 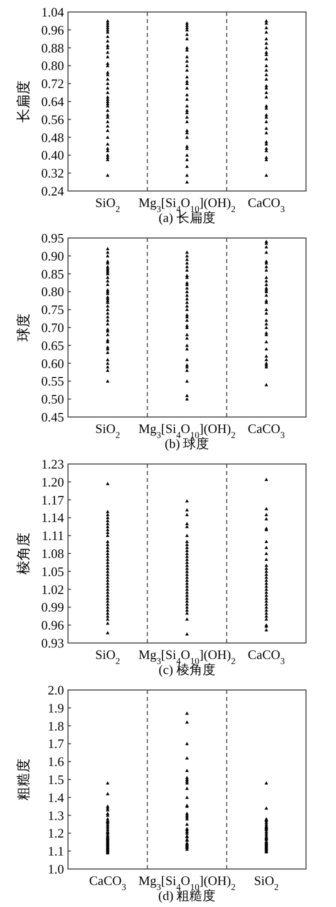 What do you see at coordinates (24, 101) in the screenshot?
I see `y-axis-title: 长扁度` at bounding box center [24, 101].